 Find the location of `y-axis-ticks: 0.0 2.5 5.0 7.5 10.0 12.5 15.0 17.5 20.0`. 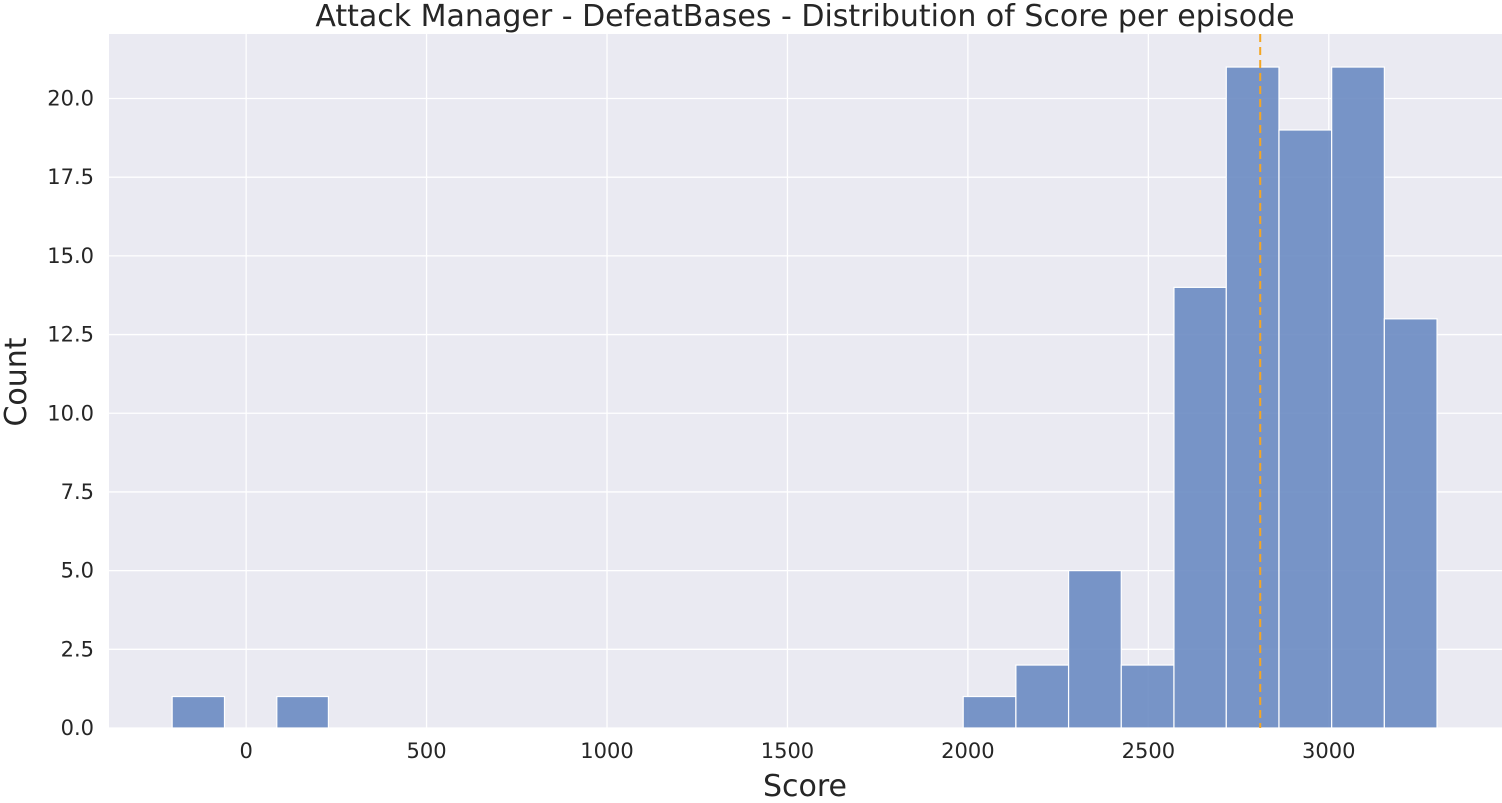

y-axis-ticks: 0.0 2.5 5.0 7.5 10.0 12.5 15.0 17.5 20.0 is located at coordinates (70, 413).